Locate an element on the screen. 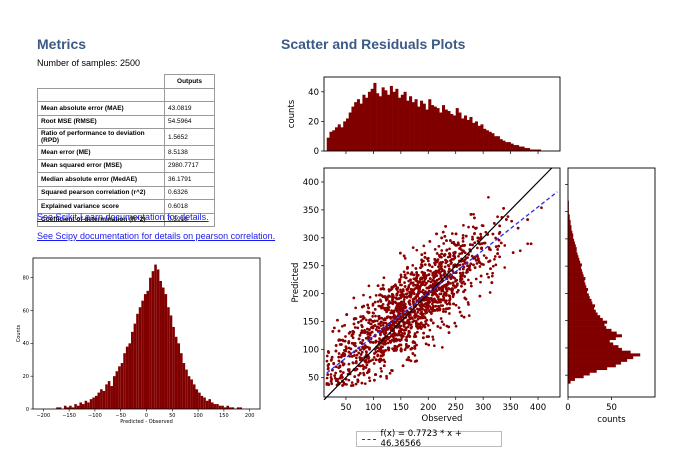 Image resolution: width=681 pixels, height=470 pixels. observed-y-tick-label: 20 is located at coordinates (313, 122).